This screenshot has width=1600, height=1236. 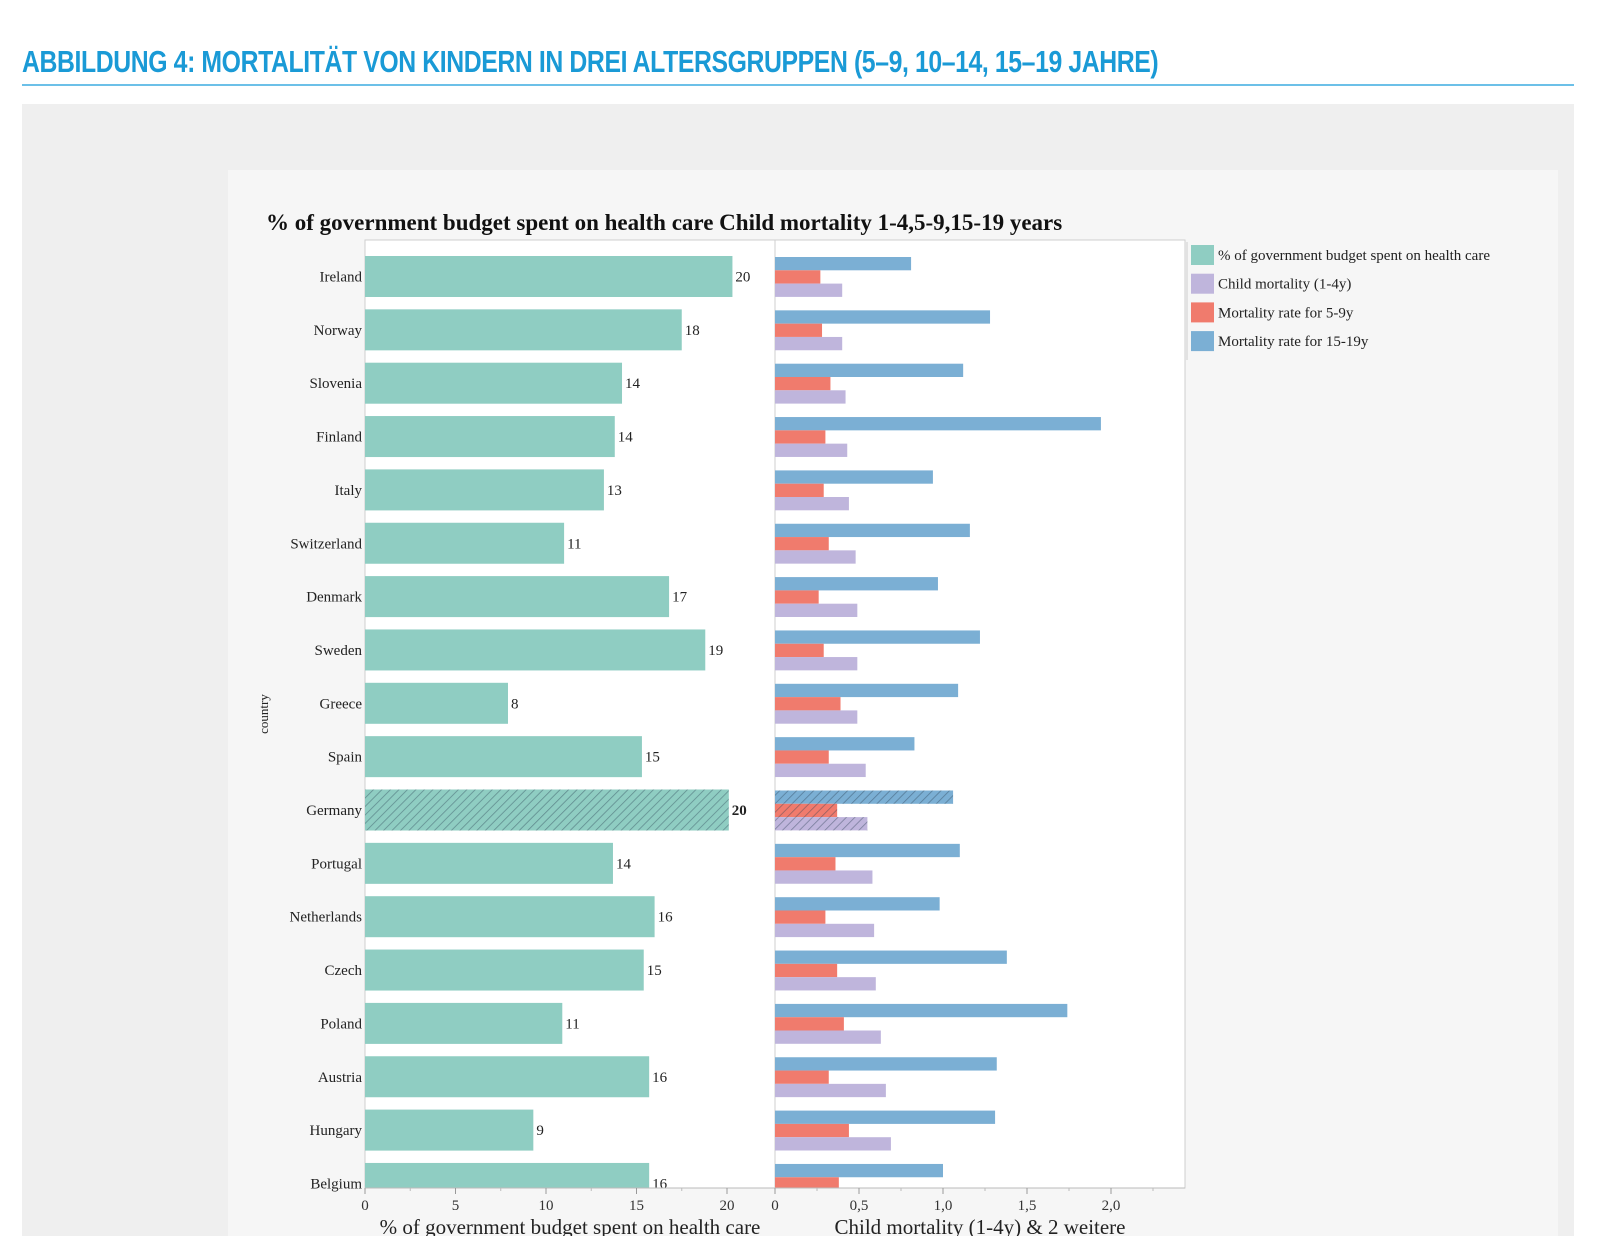 What do you see at coordinates (540, 1131) in the screenshot?
I see `budget-data-label: 9` at bounding box center [540, 1131].